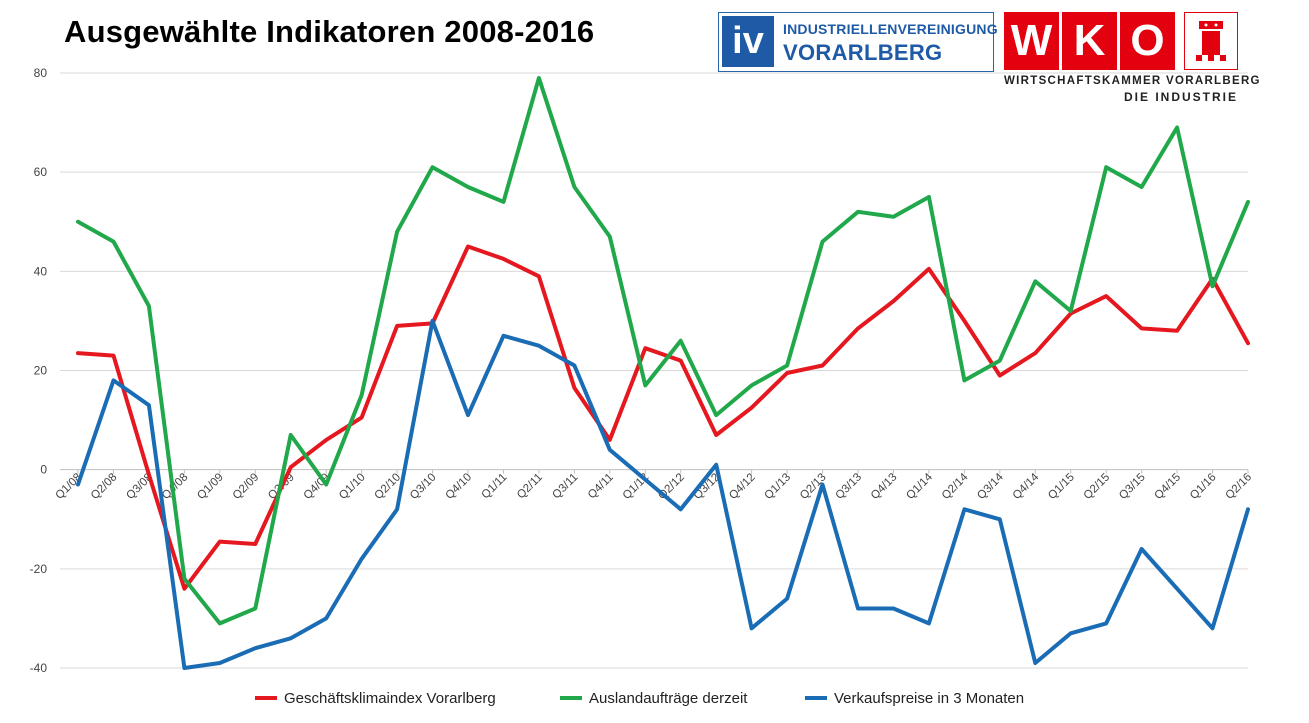 The width and height of the screenshot is (1309, 723). Describe the element at coordinates (104, 486) in the screenshot. I see `x-tick-label: Q2/08` at that location.